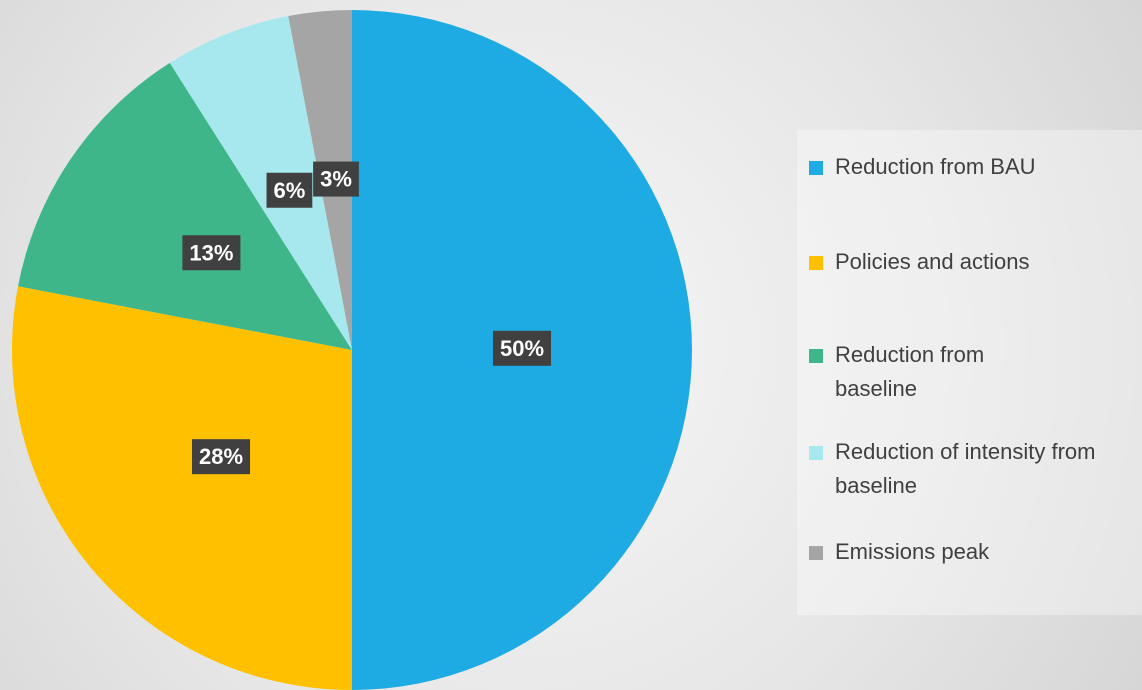 Image resolution: width=1142 pixels, height=690 pixels. I want to click on legend-label: Reduction of intensity from baseline, so click(965, 468).